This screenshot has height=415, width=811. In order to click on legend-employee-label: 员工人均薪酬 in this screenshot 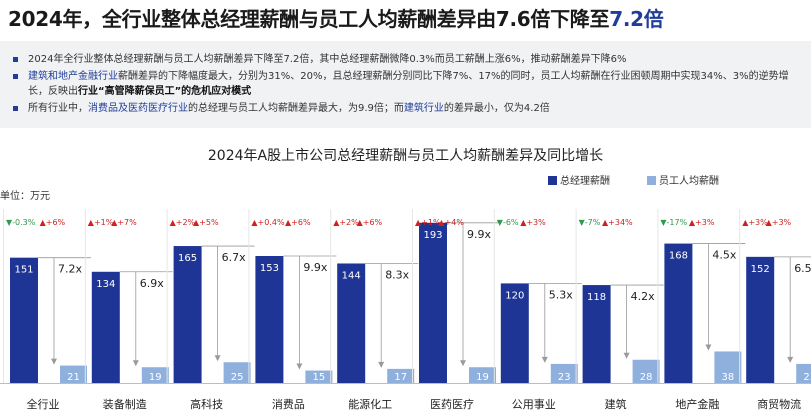, I will do `click(689, 181)`.